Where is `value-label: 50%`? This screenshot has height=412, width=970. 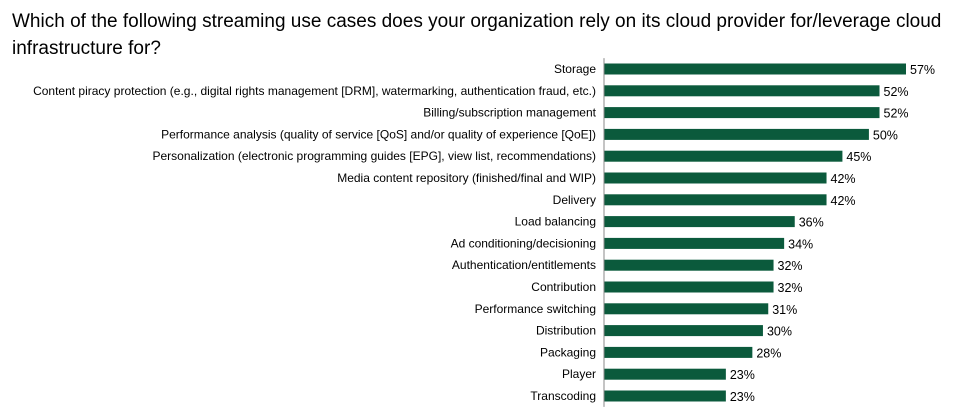 value-label: 50% is located at coordinates (885, 135).